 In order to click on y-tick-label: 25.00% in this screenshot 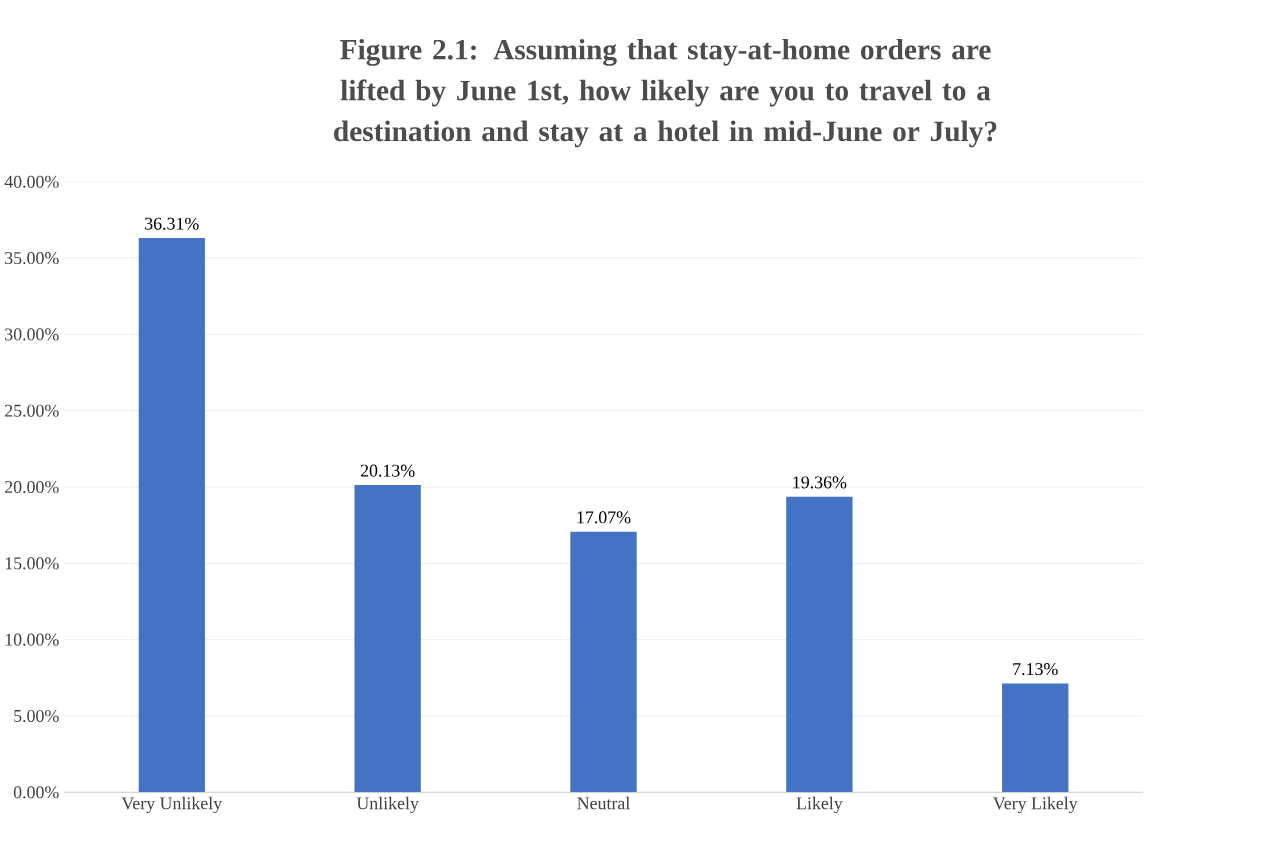, I will do `click(32, 410)`.